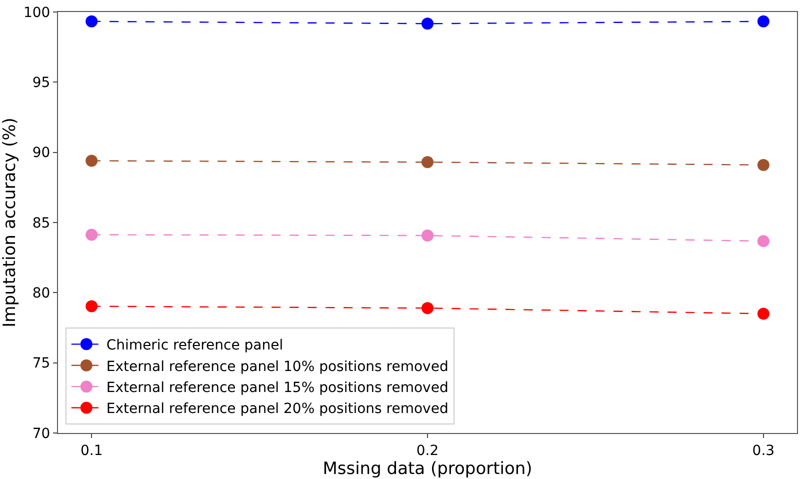 The height and width of the screenshot is (479, 800). Describe the element at coordinates (41, 434) in the screenshot. I see `y-tick-label: 70` at that location.